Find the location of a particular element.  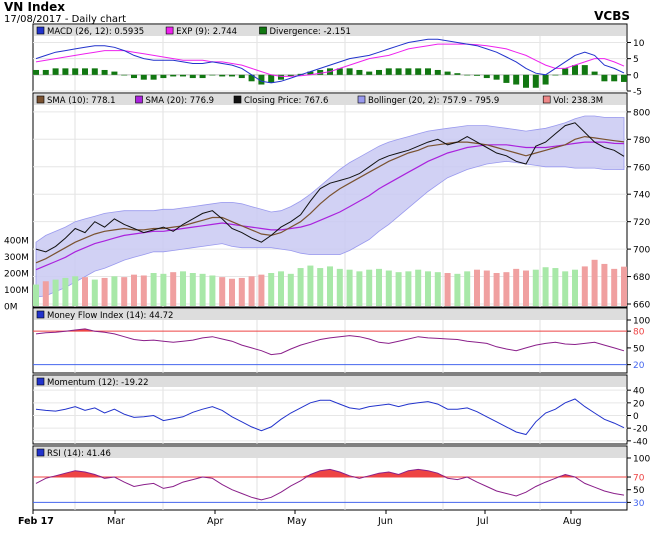

rsi_panel-y-tick-label: 70 is located at coordinates (639, 479).